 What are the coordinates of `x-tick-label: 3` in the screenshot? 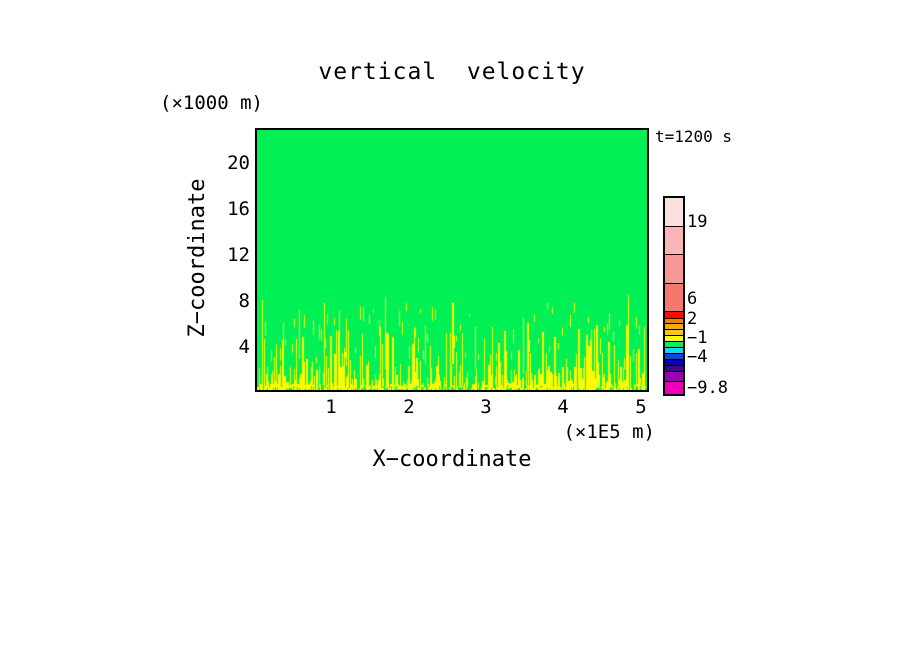 It's located at (486, 407).